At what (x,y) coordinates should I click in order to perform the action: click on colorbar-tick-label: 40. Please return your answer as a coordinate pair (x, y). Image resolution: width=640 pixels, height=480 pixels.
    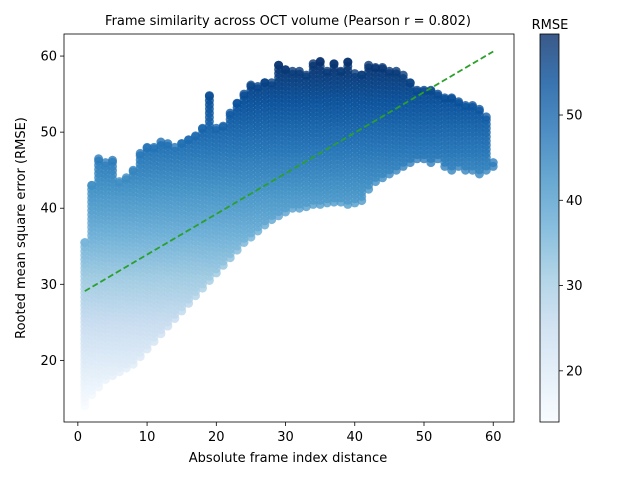
    Looking at the image, I should click on (574, 201).